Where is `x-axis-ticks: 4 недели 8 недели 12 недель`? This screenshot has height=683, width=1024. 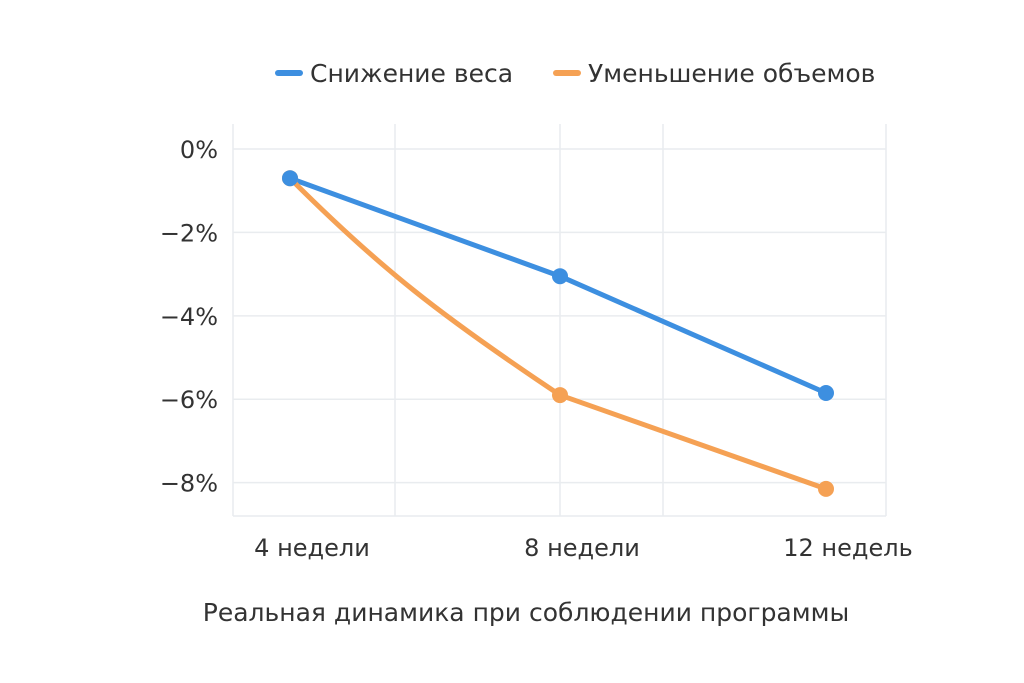
x-axis-ticks: 4 недели 8 недели 12 недель is located at coordinates (583, 548).